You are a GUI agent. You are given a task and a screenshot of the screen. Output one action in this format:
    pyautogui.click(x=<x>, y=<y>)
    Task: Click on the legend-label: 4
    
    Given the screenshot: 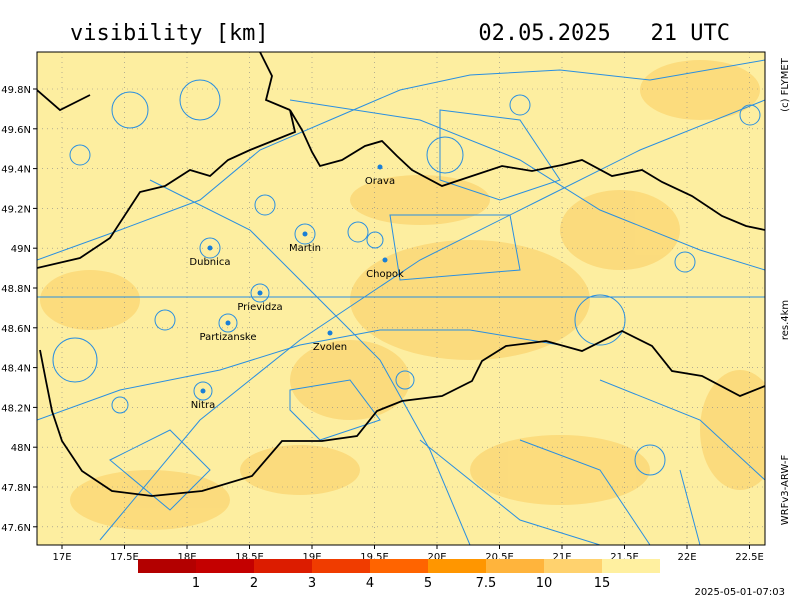 What is the action you would take?
    pyautogui.click(x=370, y=583)
    